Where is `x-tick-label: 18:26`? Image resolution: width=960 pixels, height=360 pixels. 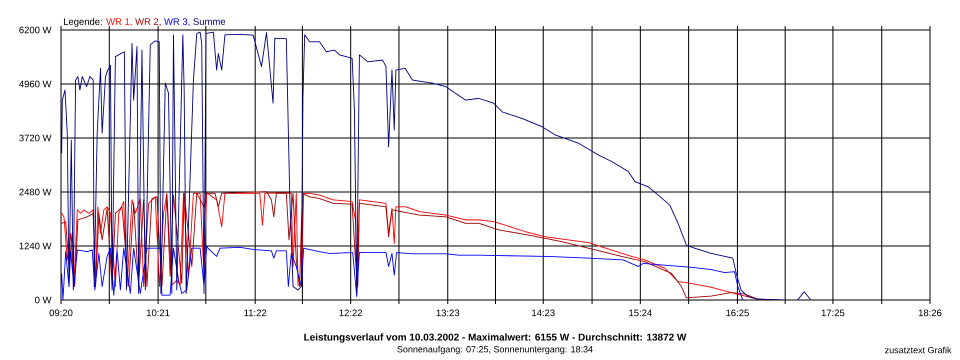
x-tick-label: 18:26 is located at coordinates (930, 313).